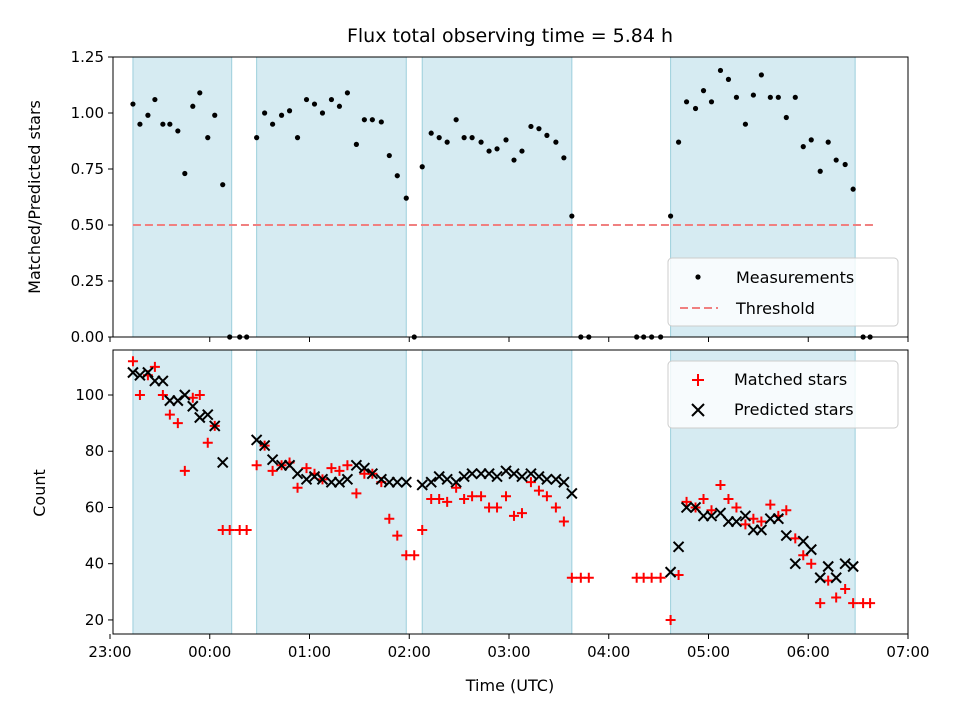  What do you see at coordinates (39, 493) in the screenshot?
I see `bottom-y-axis-label: Count` at bounding box center [39, 493].